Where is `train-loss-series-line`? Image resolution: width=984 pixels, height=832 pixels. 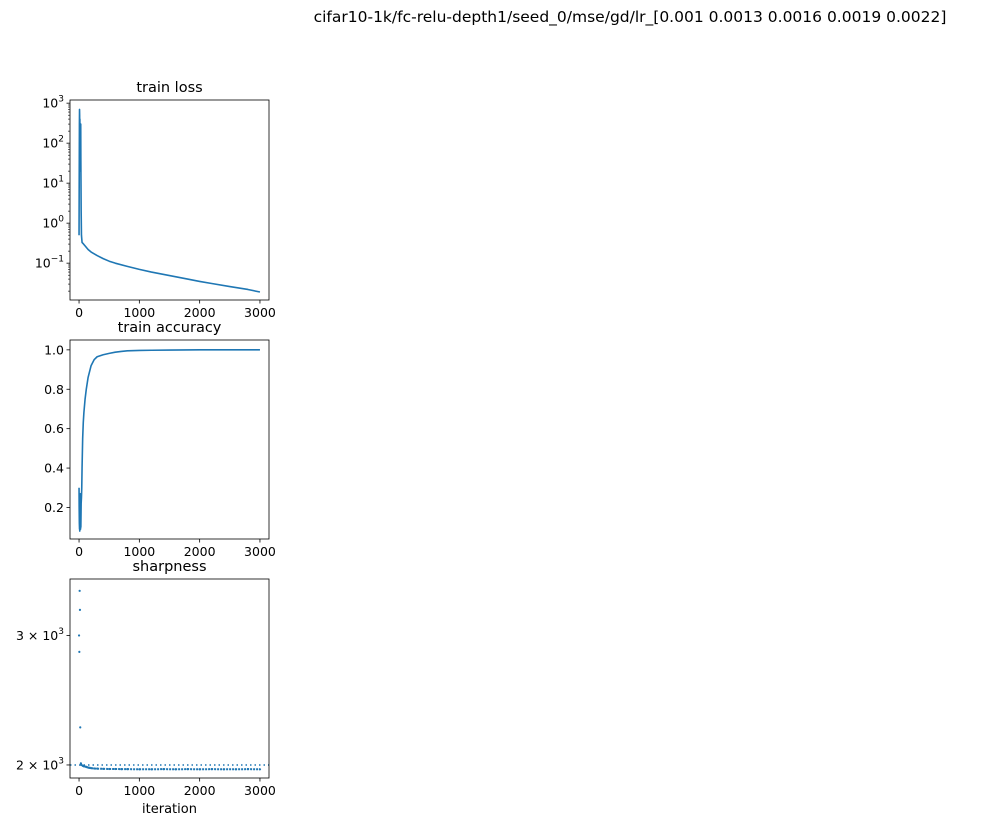
train-loss-series-line is located at coordinates (169, 200).